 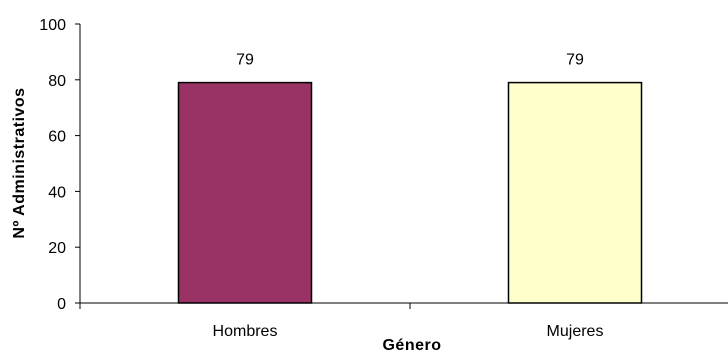 I want to click on data-label-mujeres: 79, so click(x=575, y=60).